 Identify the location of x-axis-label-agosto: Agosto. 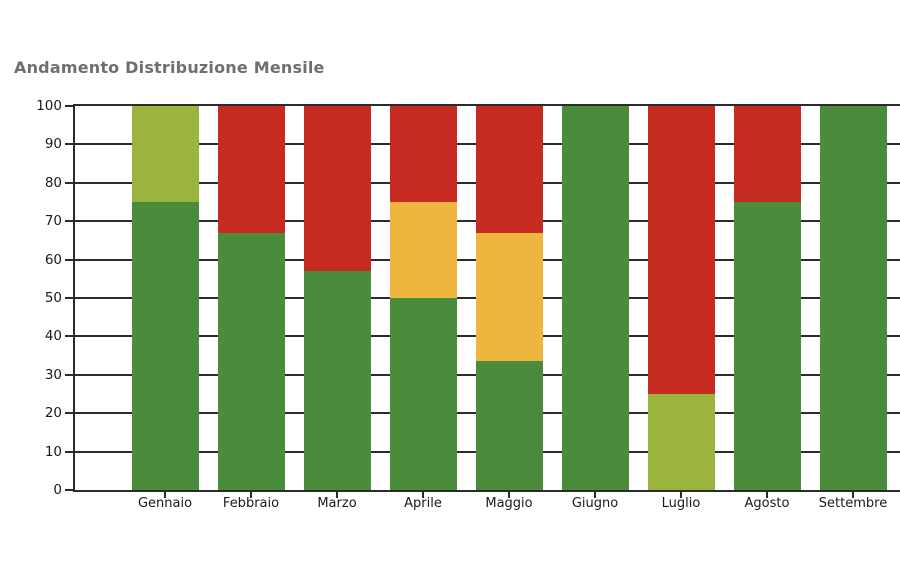
(767, 503).